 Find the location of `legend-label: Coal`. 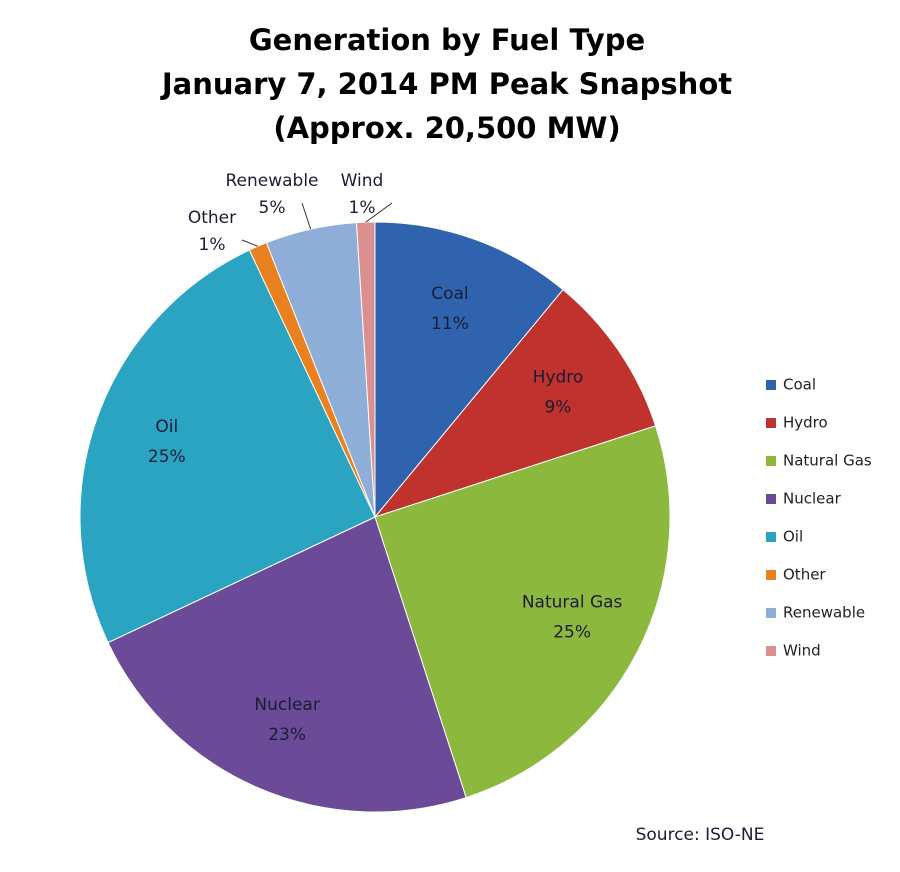

legend-label: Coal is located at coordinates (799, 385).